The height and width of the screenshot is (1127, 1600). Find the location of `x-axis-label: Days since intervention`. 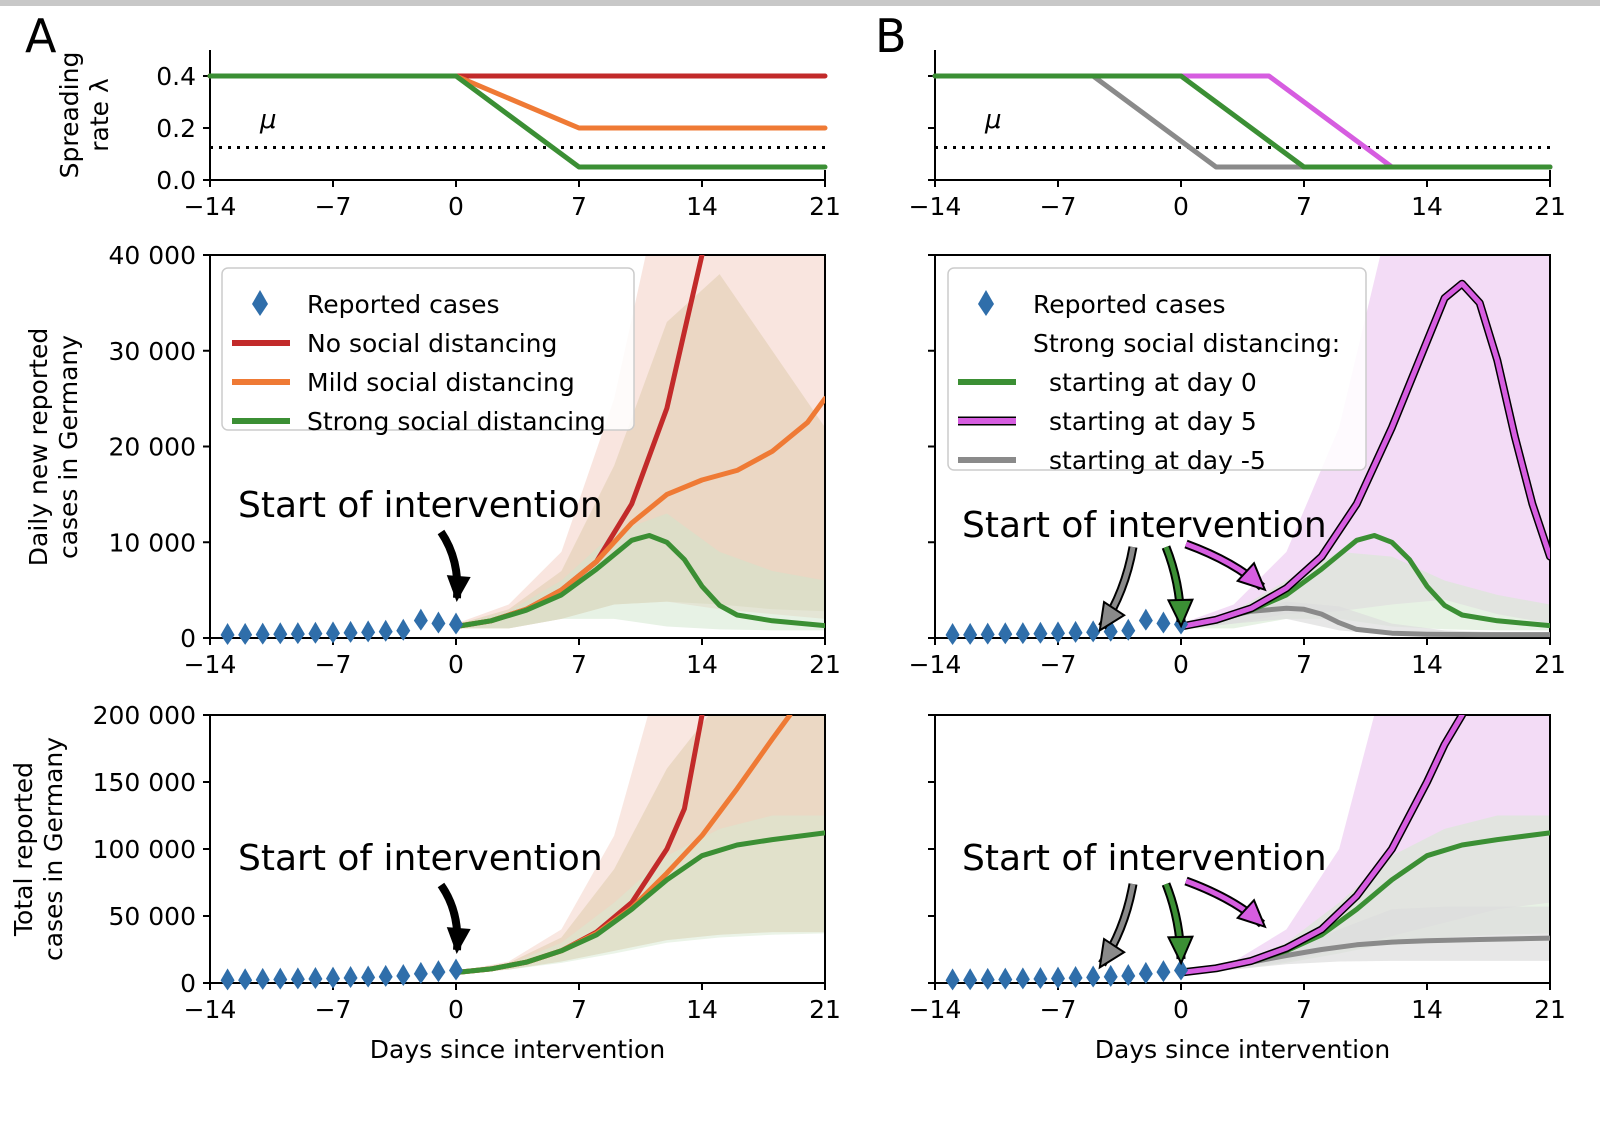

x-axis-label: Days since intervention is located at coordinates (517, 1049).